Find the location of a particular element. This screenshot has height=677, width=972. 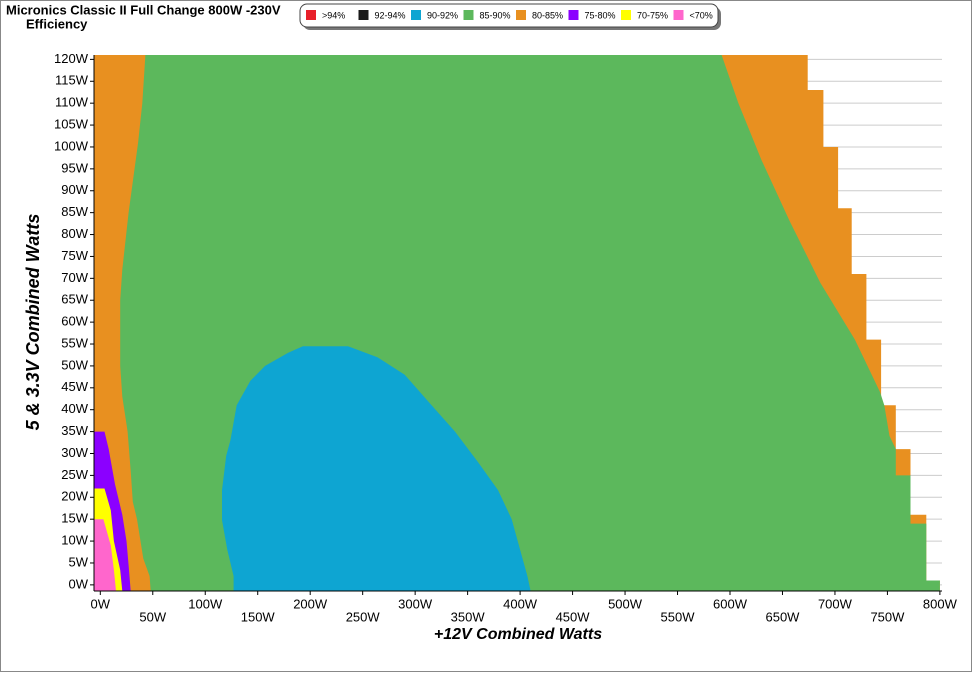

y-tick-label: 85W is located at coordinates (74, 211).